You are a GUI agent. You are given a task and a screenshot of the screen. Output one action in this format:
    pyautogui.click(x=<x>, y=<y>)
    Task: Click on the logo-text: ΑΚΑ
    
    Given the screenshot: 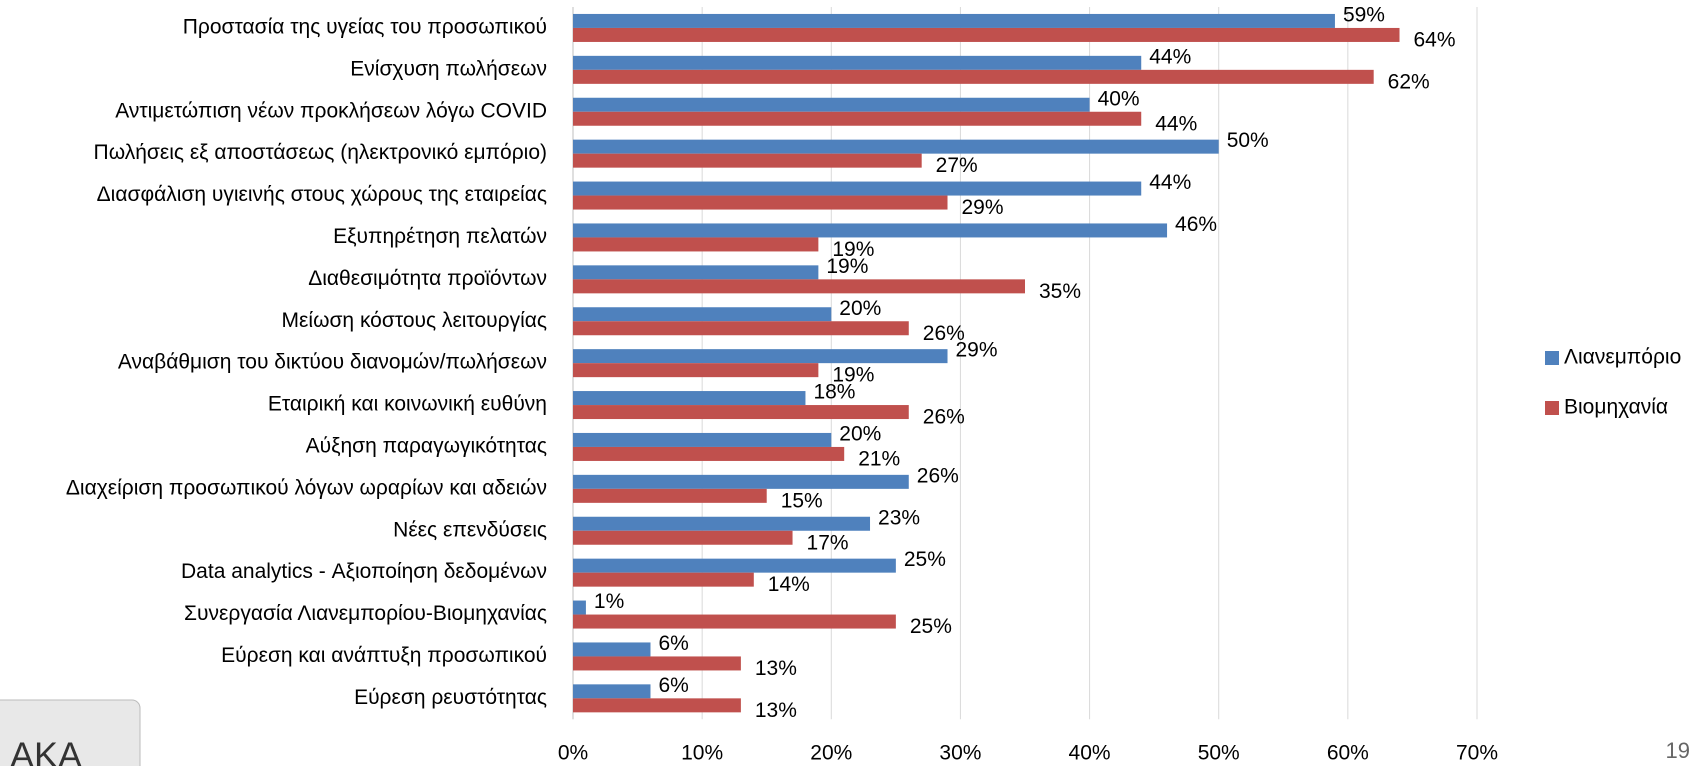 What is the action you would take?
    pyautogui.click(x=46, y=750)
    